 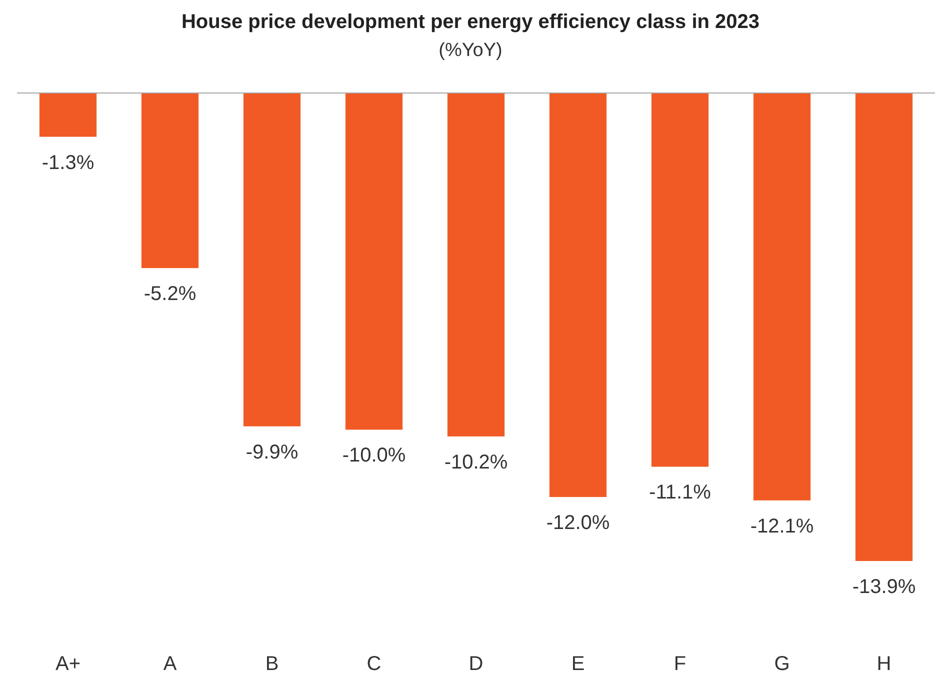 I want to click on data-label: -9.9%, so click(x=272, y=452).